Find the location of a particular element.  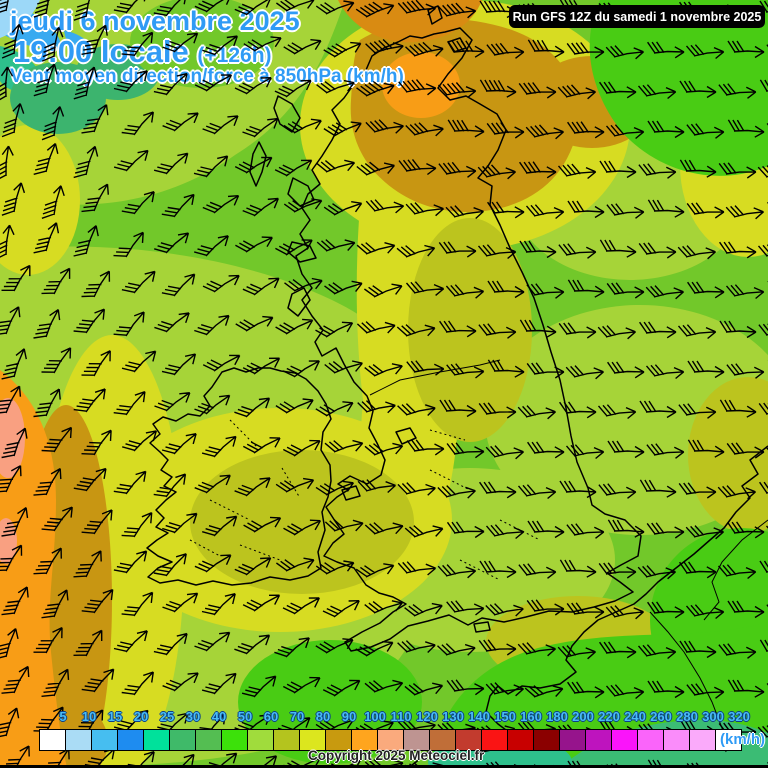

region-lightcyan-corner is located at coordinates (20, 19).